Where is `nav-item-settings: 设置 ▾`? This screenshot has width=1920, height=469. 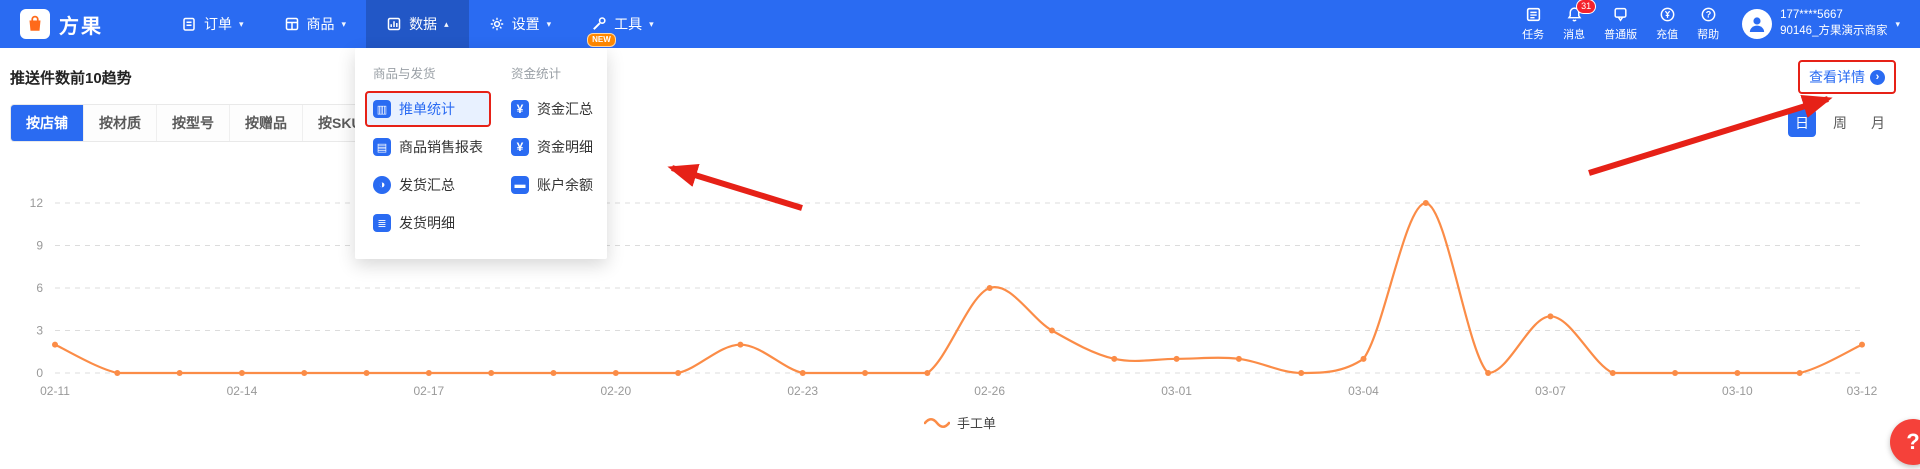
nav-item-settings: 设置 ▾ is located at coordinates (520, 24).